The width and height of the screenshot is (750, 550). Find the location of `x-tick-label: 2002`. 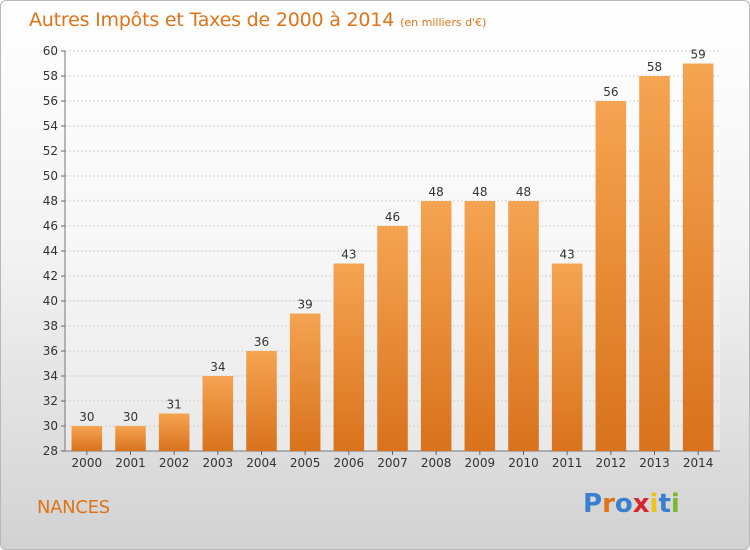

x-tick-label: 2002 is located at coordinates (174, 463).